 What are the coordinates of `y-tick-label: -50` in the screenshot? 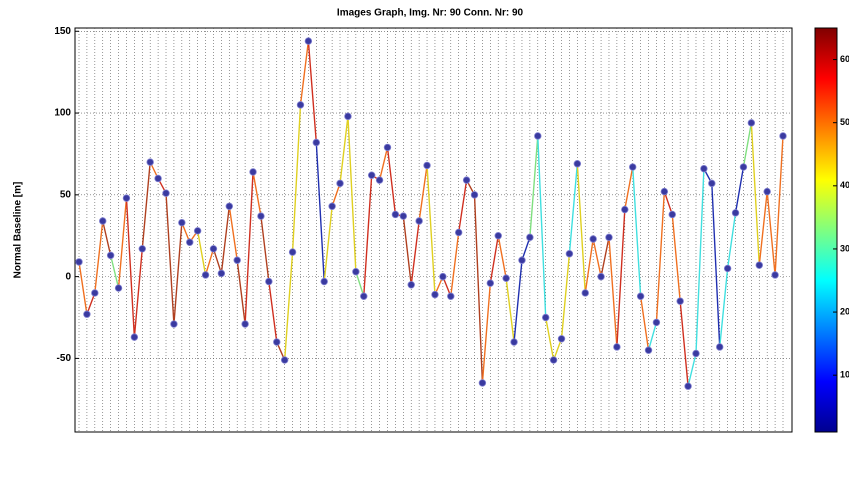 It's located at (64, 358).